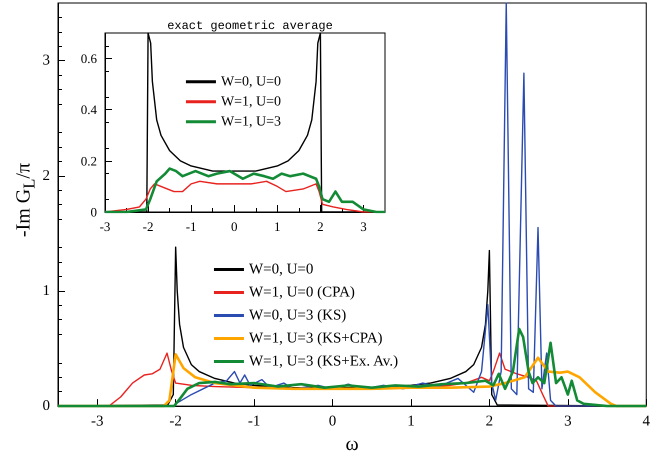  Describe the element at coordinates (46, 176) in the screenshot. I see `y-tick-label: 2` at that location.